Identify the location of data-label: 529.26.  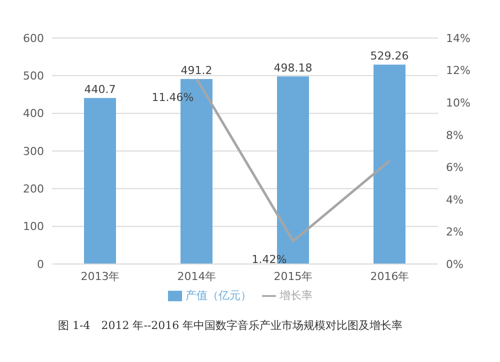
(389, 56).